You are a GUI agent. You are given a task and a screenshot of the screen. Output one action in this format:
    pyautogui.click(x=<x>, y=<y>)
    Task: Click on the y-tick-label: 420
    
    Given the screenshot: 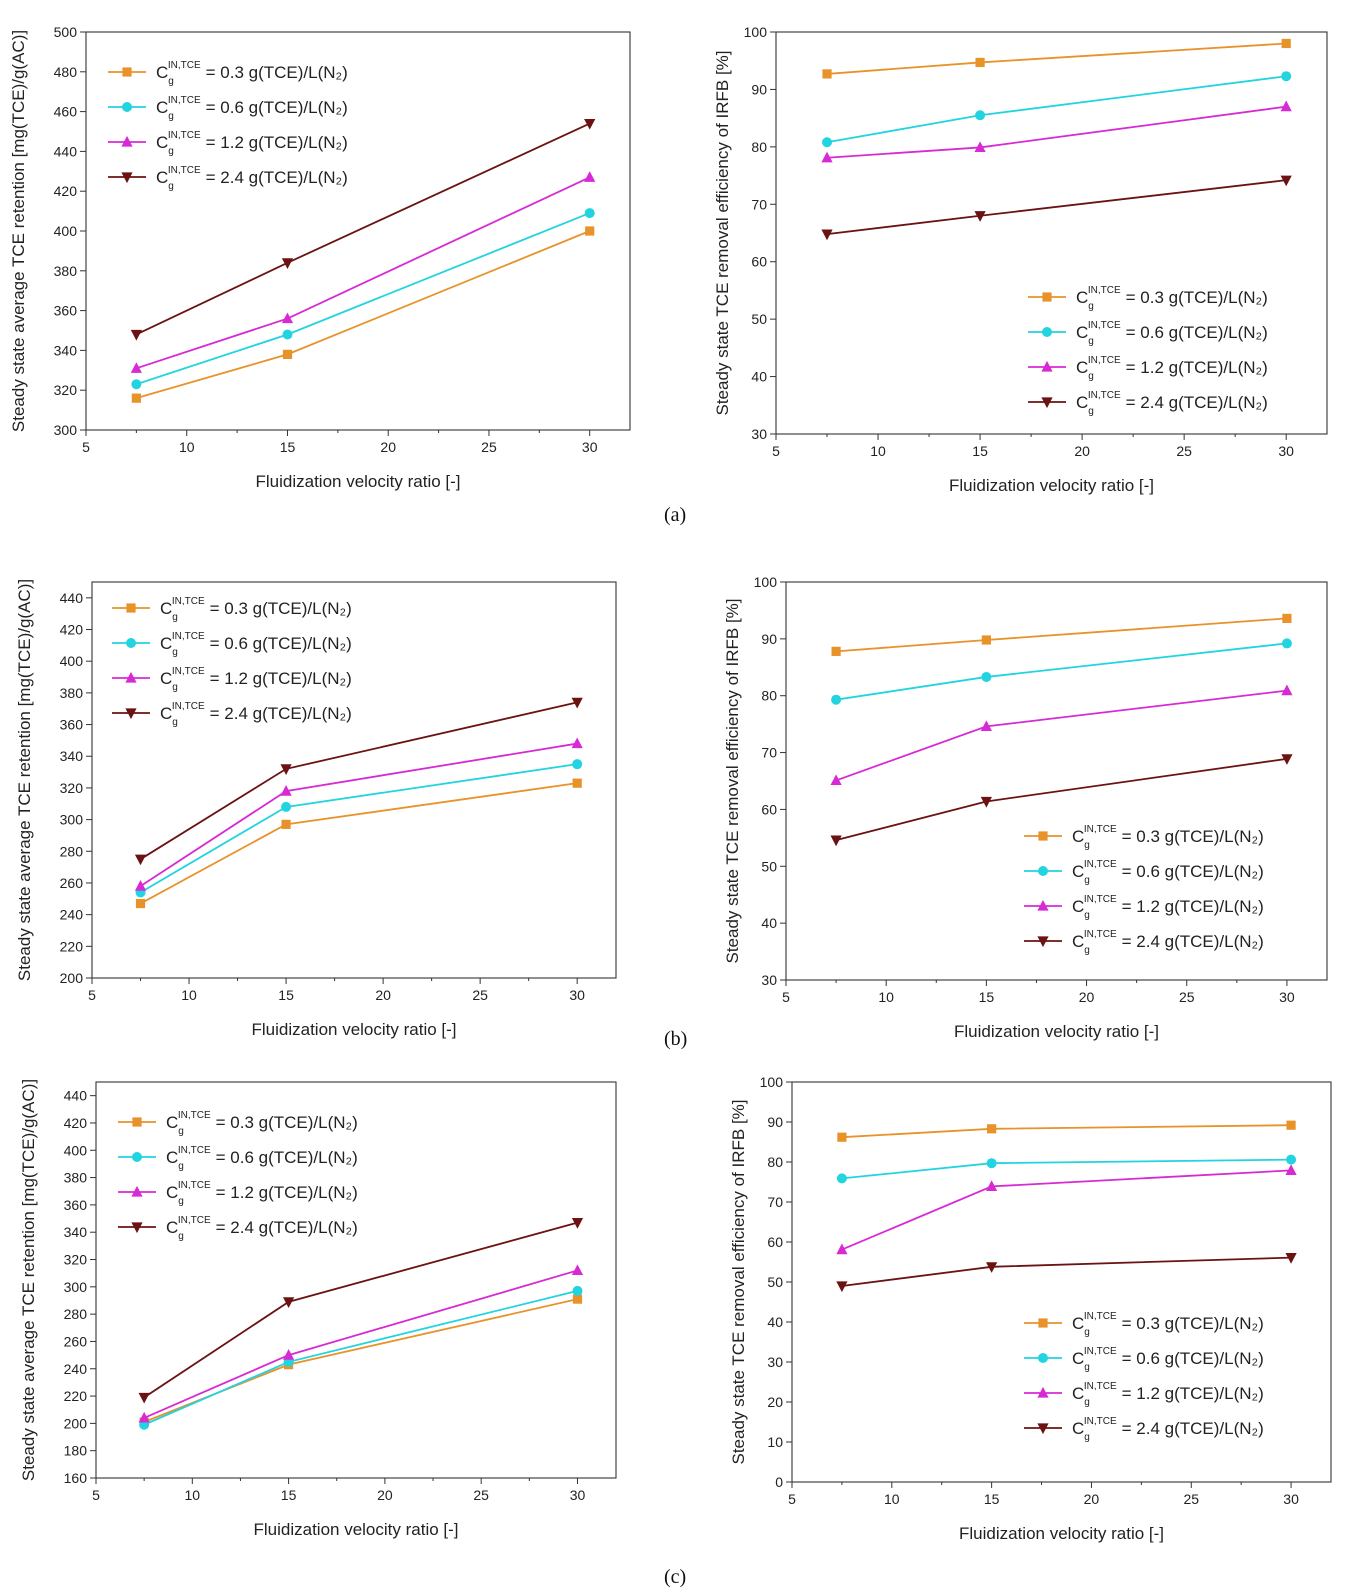 What is the action you would take?
    pyautogui.click(x=76, y=1123)
    